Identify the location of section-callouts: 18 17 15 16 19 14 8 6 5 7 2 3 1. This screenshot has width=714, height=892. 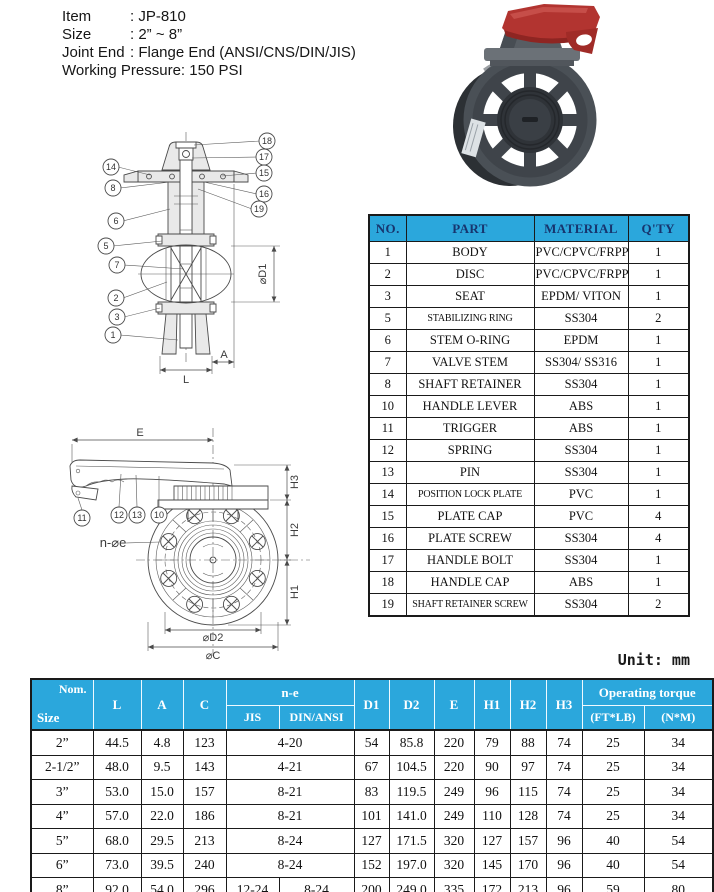
(186, 238).